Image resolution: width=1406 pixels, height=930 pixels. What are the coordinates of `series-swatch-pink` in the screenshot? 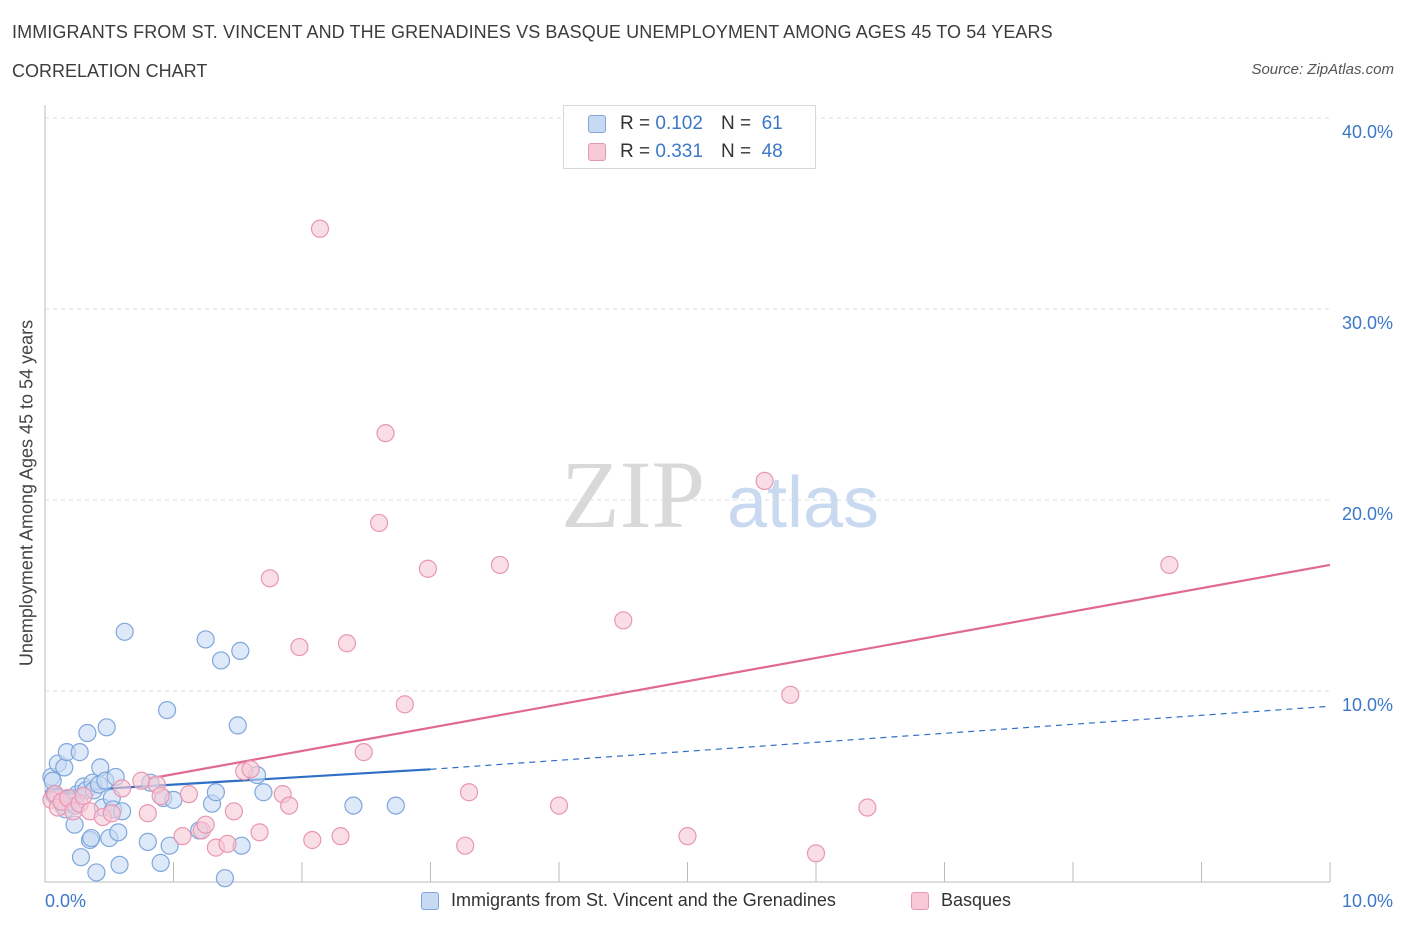 It's located at (920, 900).